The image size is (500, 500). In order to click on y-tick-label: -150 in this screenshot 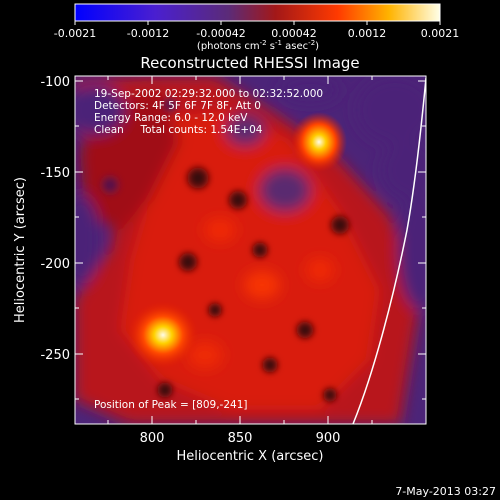, I will do `click(55, 173)`.